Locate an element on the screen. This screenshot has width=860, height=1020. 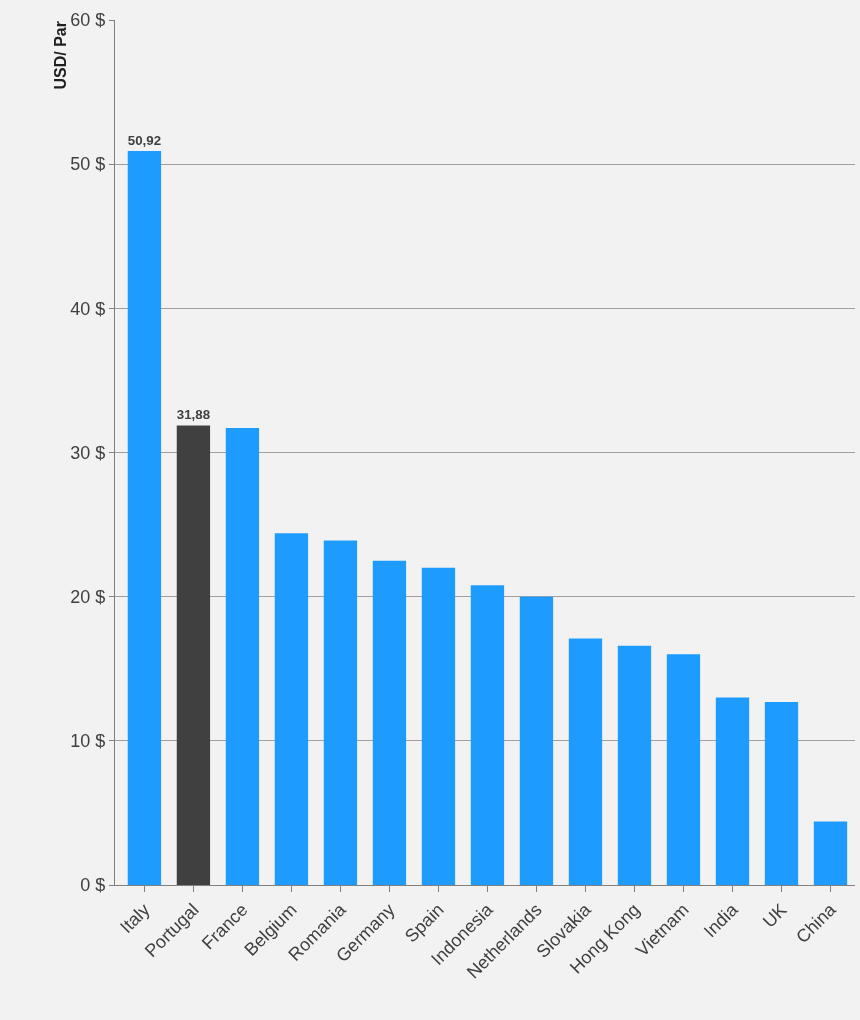
y-tick-label: 20 $ is located at coordinates (88, 596).